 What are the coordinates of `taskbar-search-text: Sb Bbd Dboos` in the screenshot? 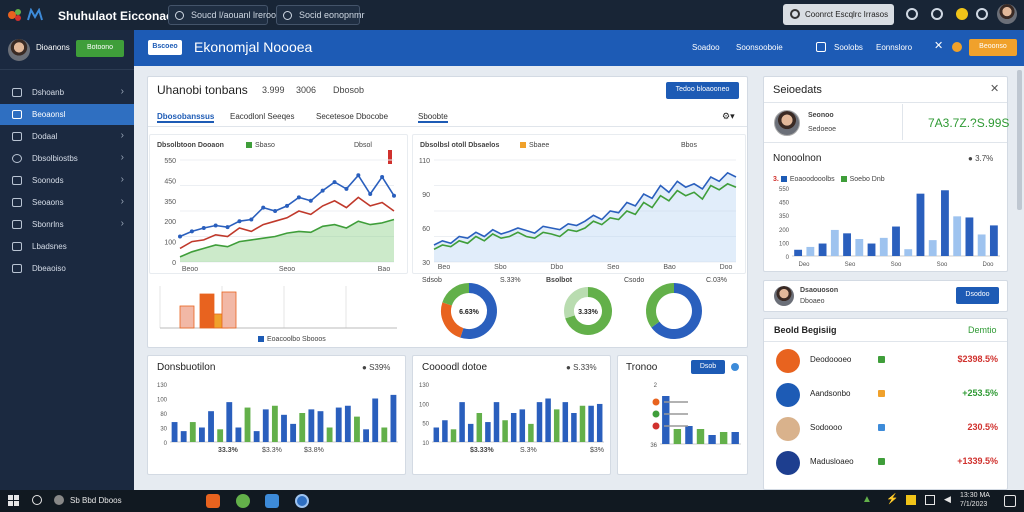 It's located at (96, 500).